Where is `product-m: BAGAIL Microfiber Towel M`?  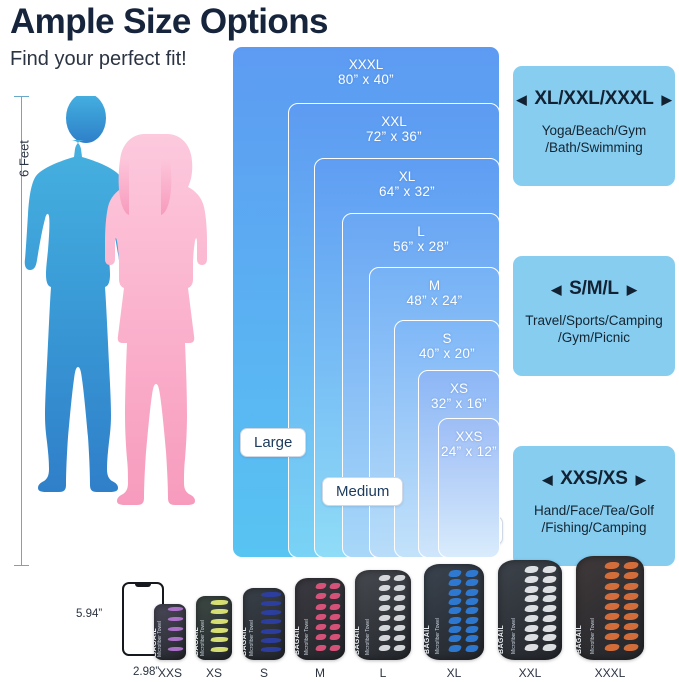
product-m: BAGAIL Microfiber Towel M is located at coordinates (320, 629).